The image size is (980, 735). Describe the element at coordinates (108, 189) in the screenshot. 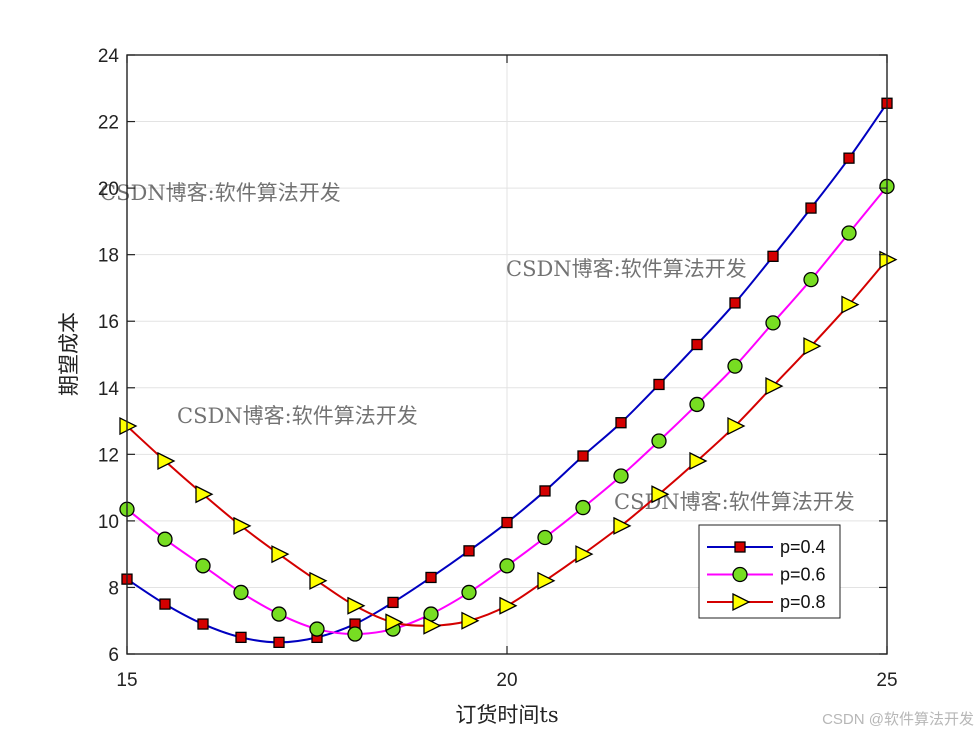

I see `y-tick-label: 20` at that location.